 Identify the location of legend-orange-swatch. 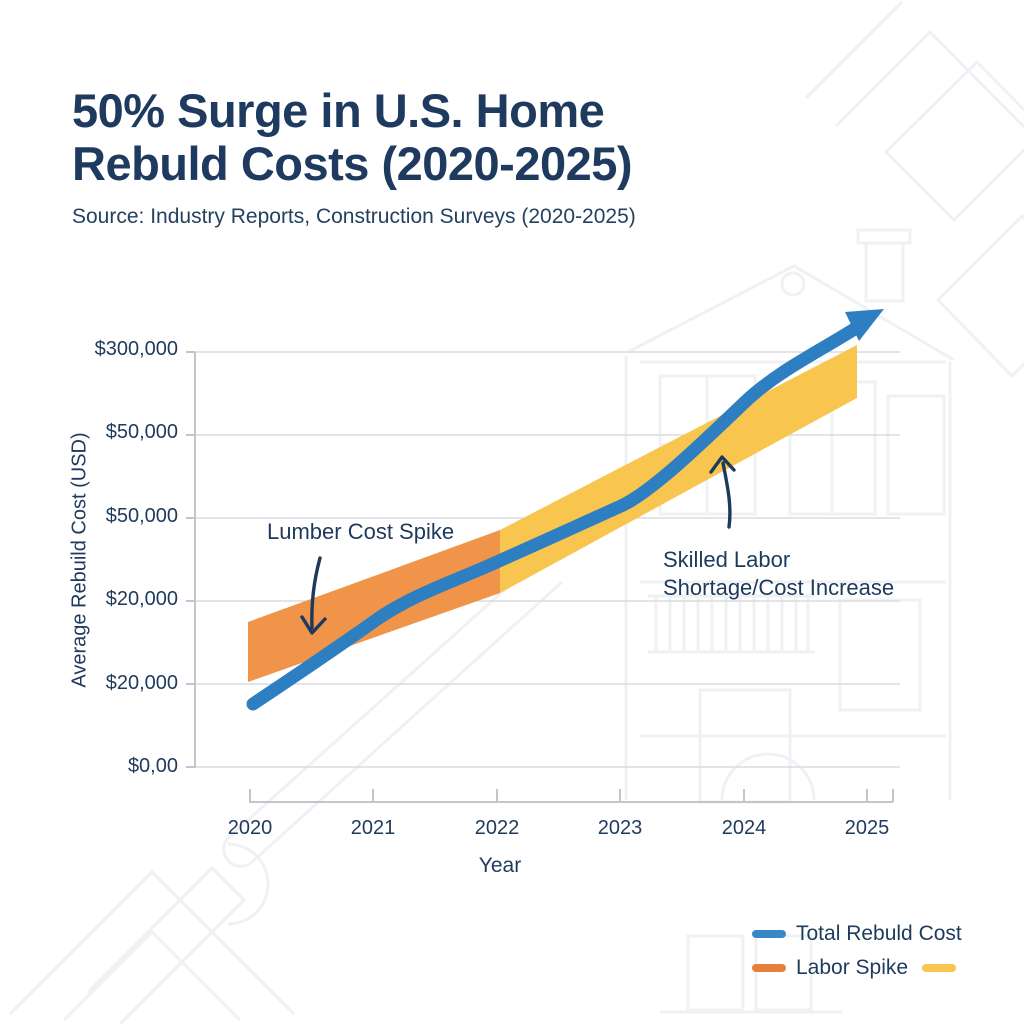
(769, 968).